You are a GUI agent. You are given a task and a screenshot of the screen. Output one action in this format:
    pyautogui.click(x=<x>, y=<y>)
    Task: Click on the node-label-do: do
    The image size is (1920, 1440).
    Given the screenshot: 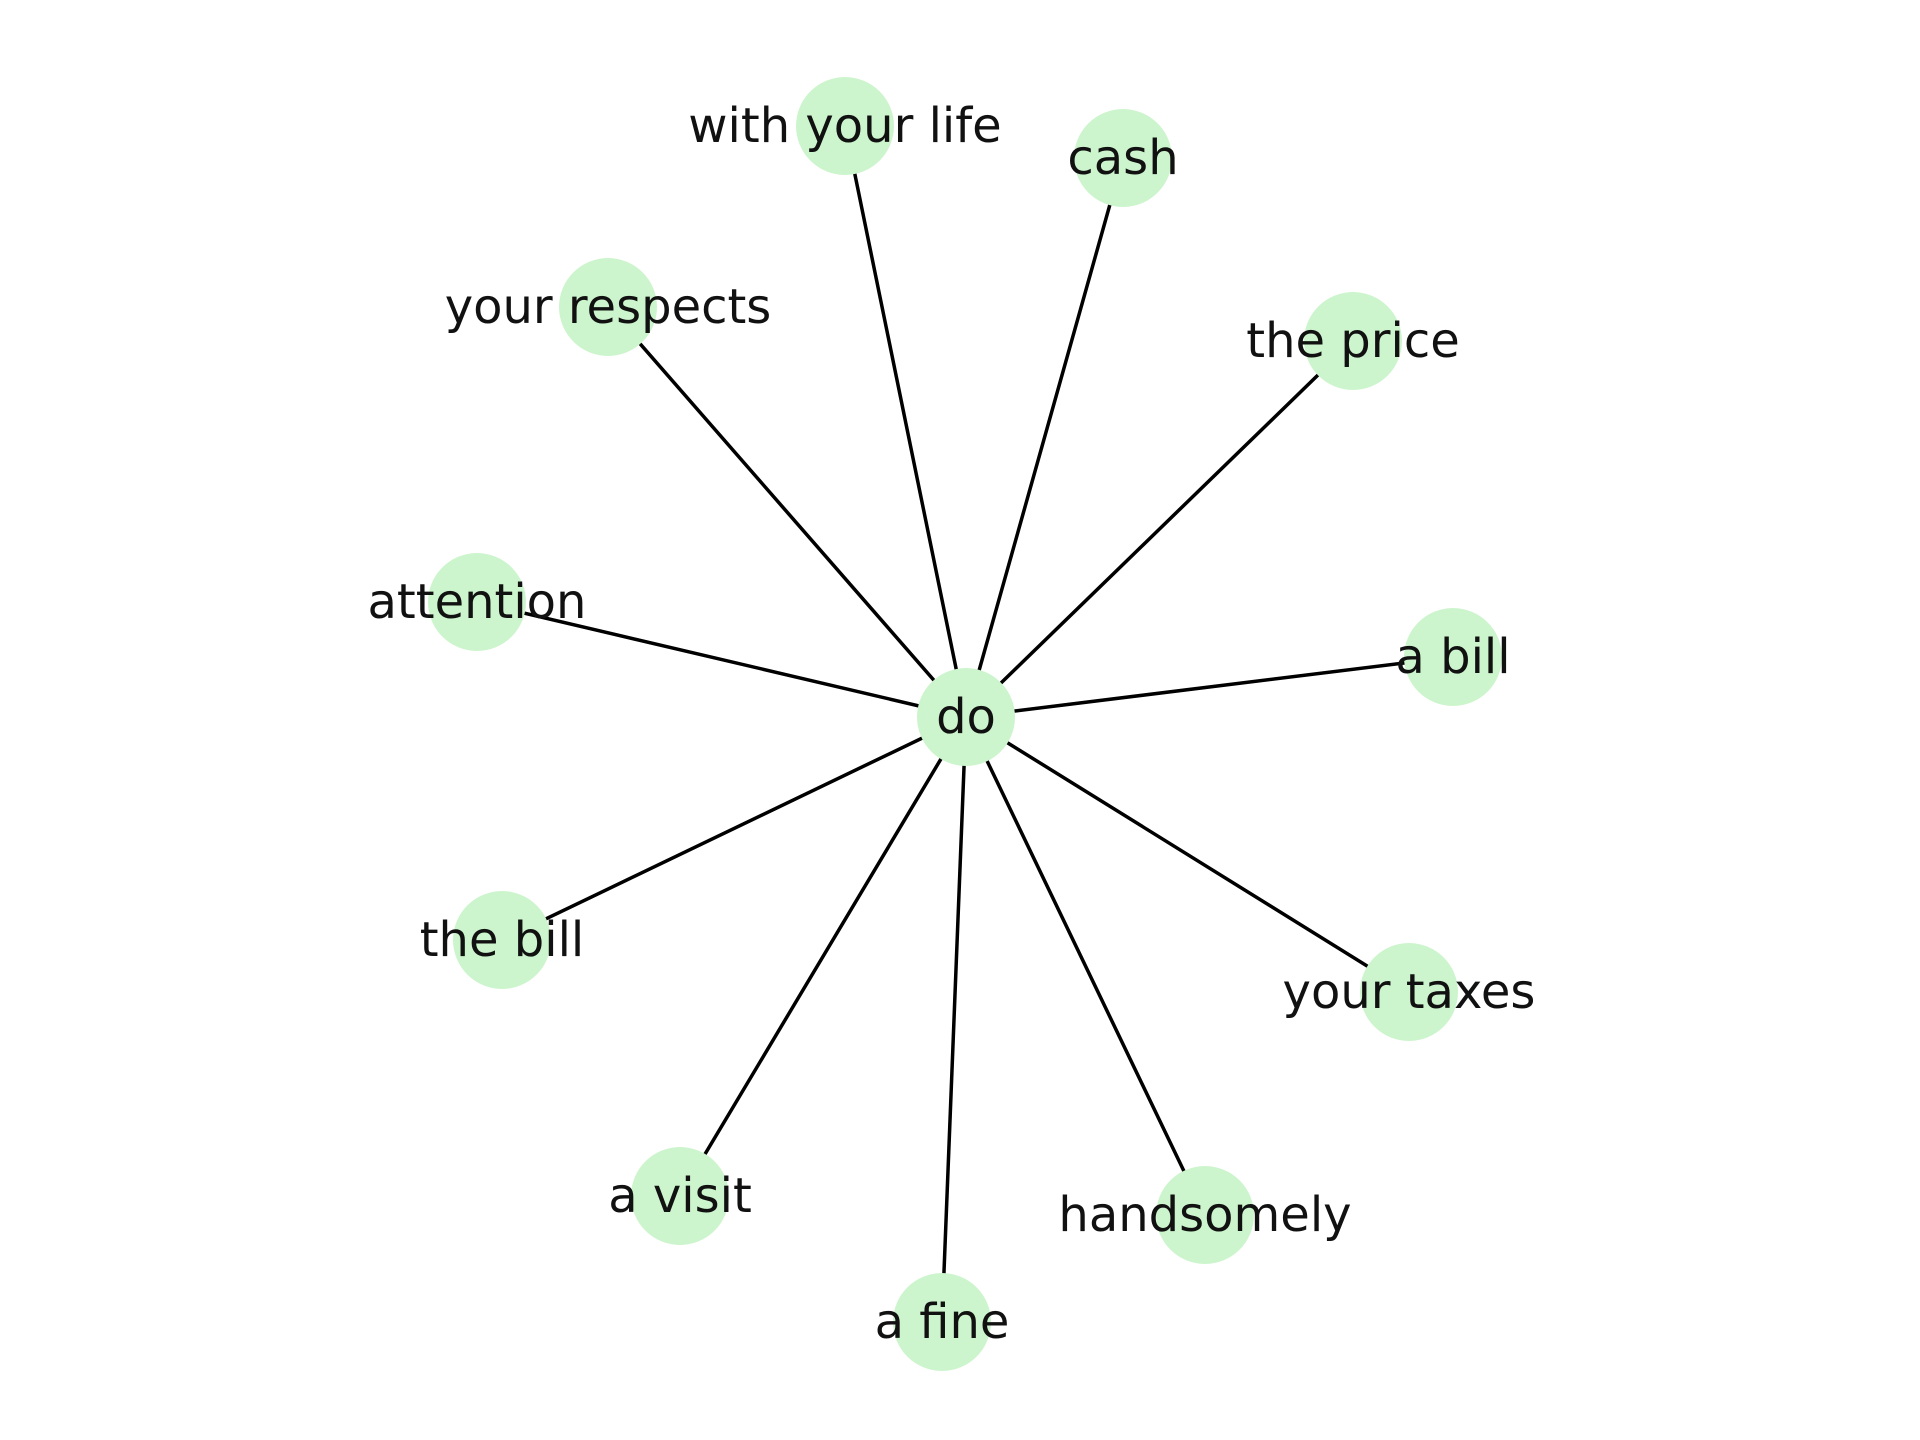 What is the action you would take?
    pyautogui.click(x=966, y=717)
    